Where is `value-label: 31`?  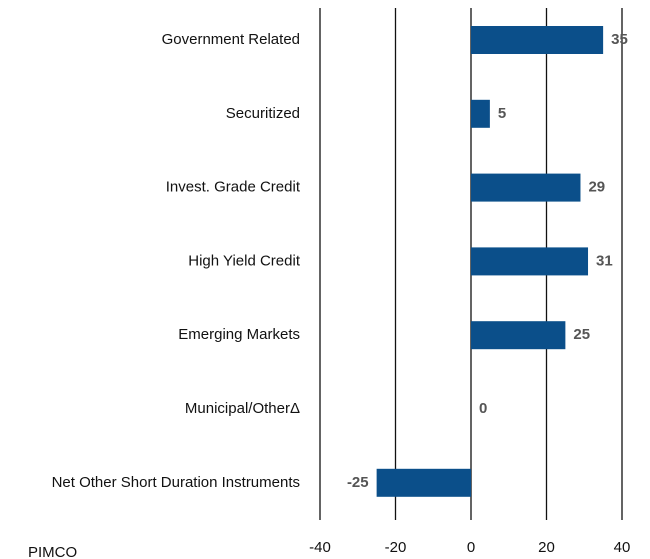 value-label: 31 is located at coordinates (604, 260).